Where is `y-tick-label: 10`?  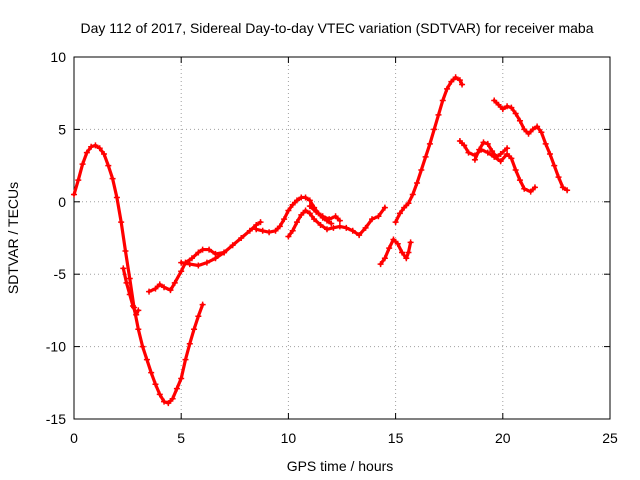 y-tick-label: 10 is located at coordinates (58, 57).